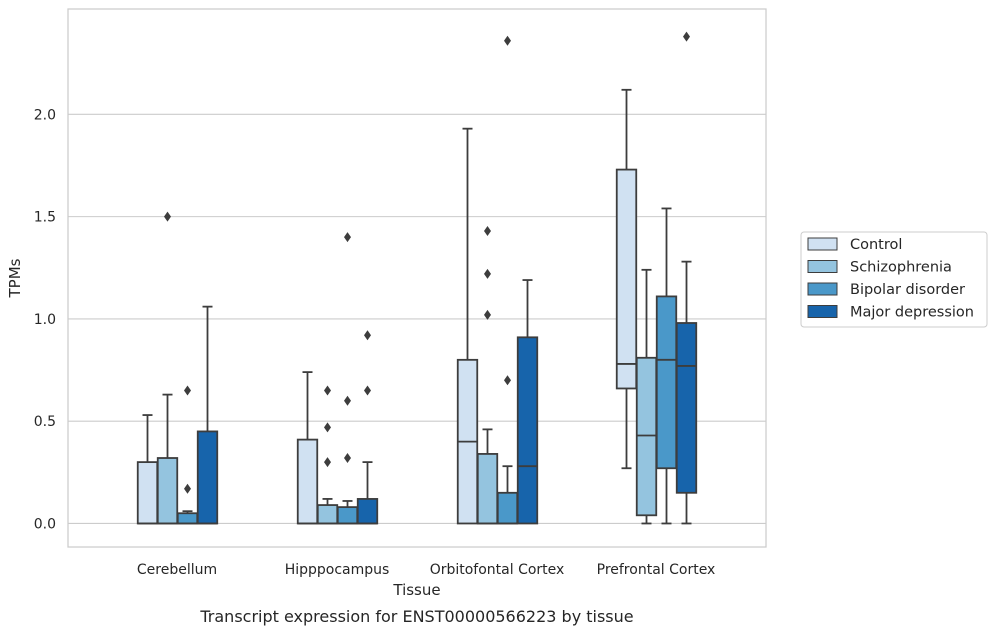  I want to click on y-tick-label: 1.0, so click(45, 320).